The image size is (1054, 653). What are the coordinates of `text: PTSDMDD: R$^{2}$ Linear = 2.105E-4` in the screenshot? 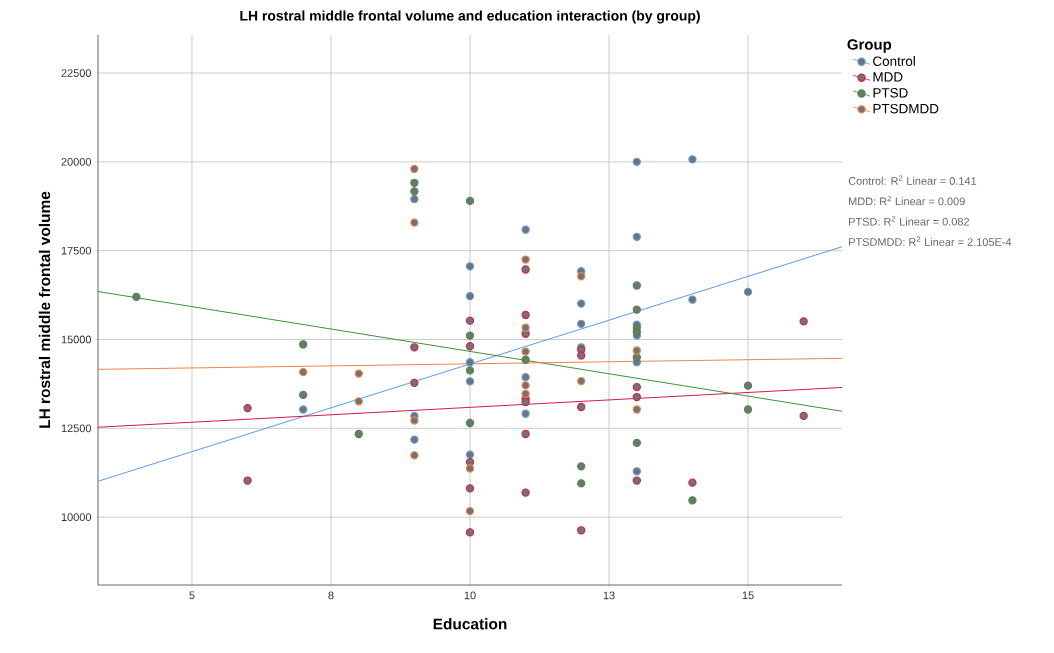 It's located at (930, 241).